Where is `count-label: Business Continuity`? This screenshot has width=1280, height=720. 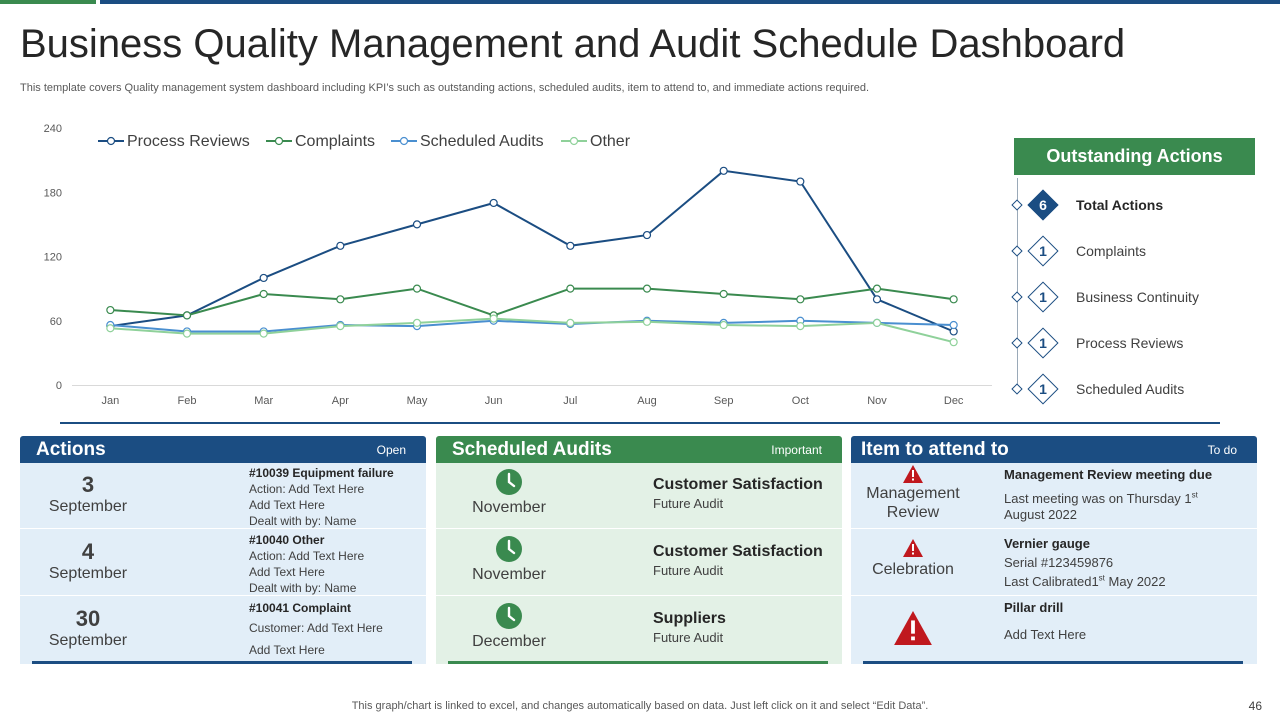 count-label: Business Continuity is located at coordinates (1137, 297).